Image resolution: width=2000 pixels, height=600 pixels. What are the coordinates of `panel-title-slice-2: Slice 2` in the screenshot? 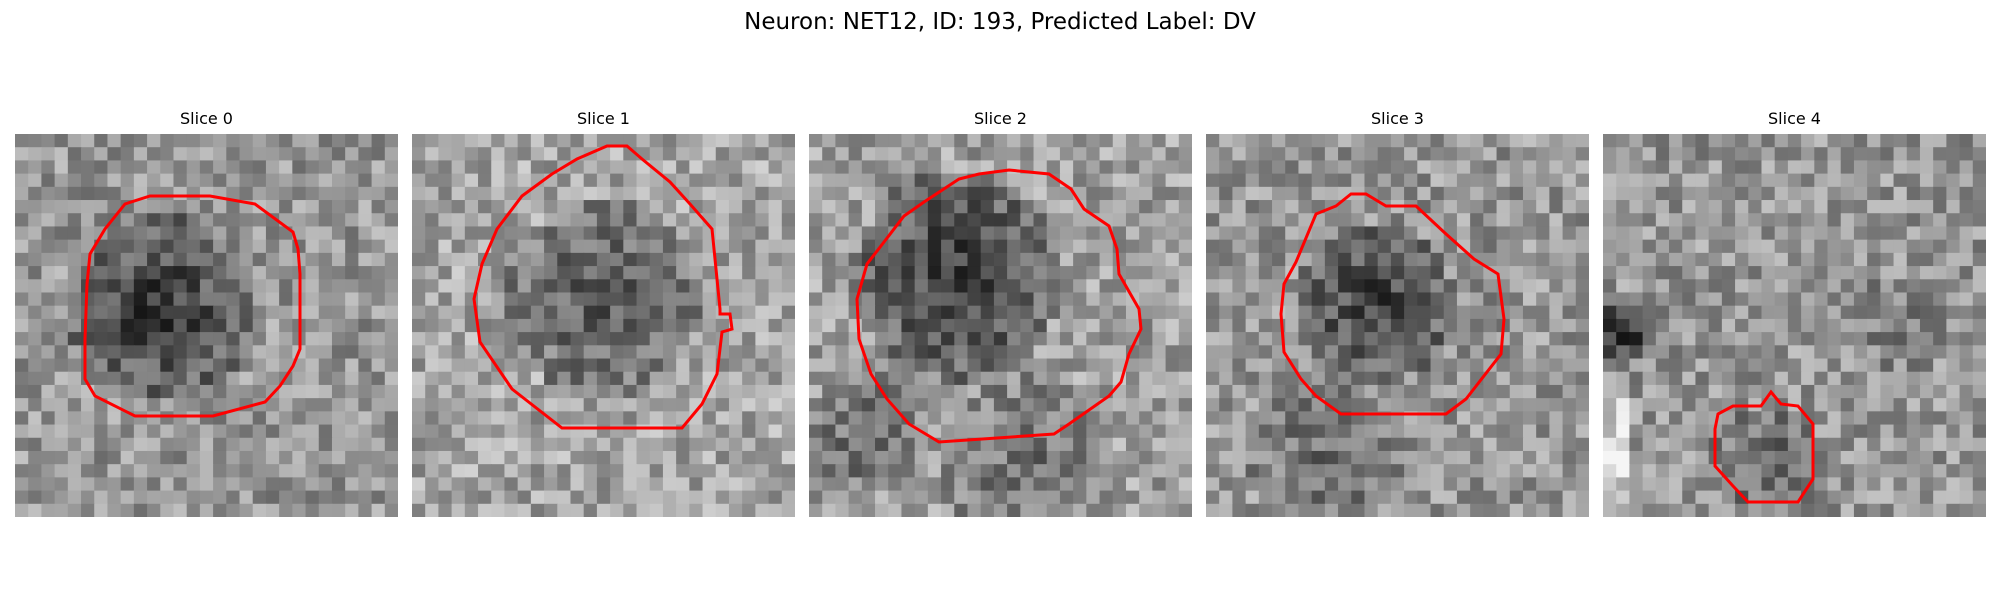 It's located at (1000, 118).